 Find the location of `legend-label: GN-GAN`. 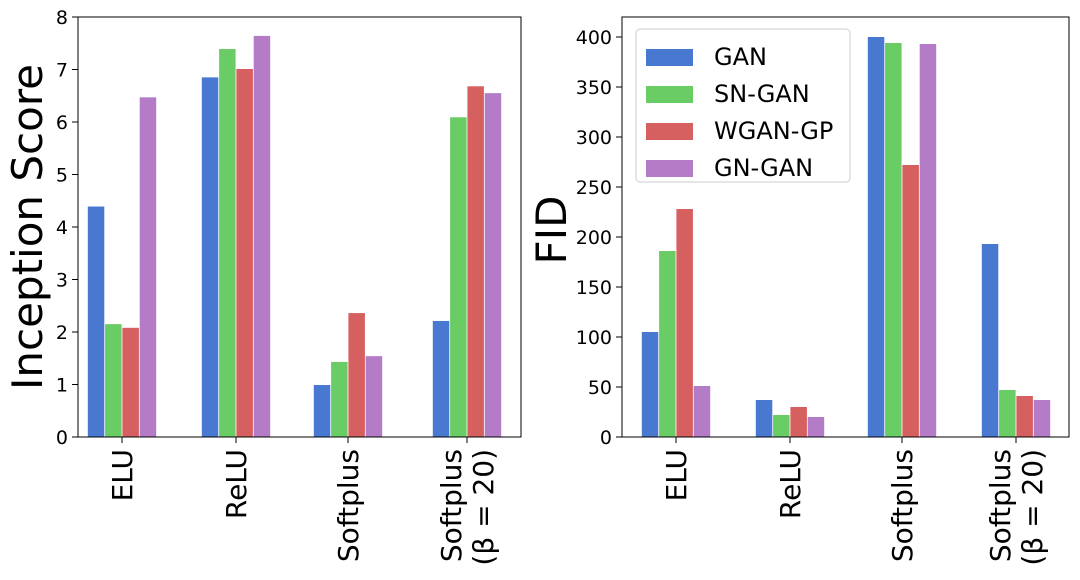

legend-label: GN-GAN is located at coordinates (763, 168).